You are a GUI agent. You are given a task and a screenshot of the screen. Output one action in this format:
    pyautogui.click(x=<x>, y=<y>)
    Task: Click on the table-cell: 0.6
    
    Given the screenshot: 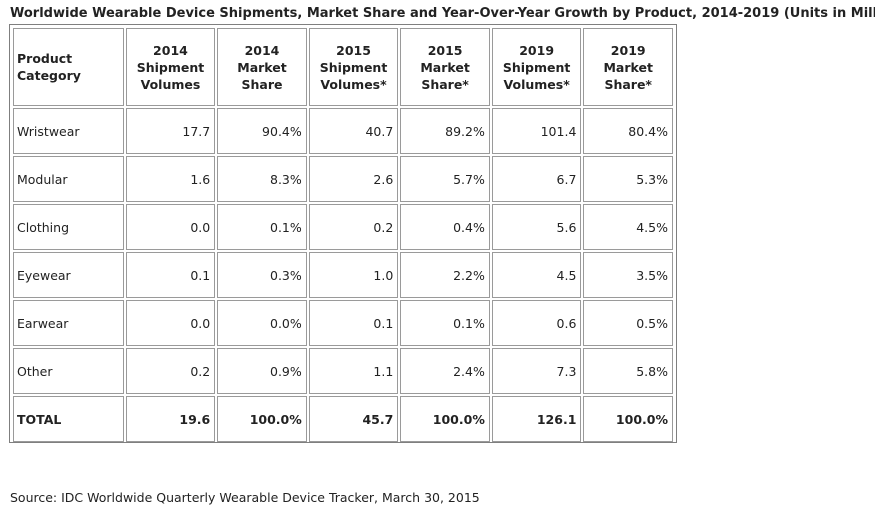 What is the action you would take?
    pyautogui.click(x=536, y=323)
    